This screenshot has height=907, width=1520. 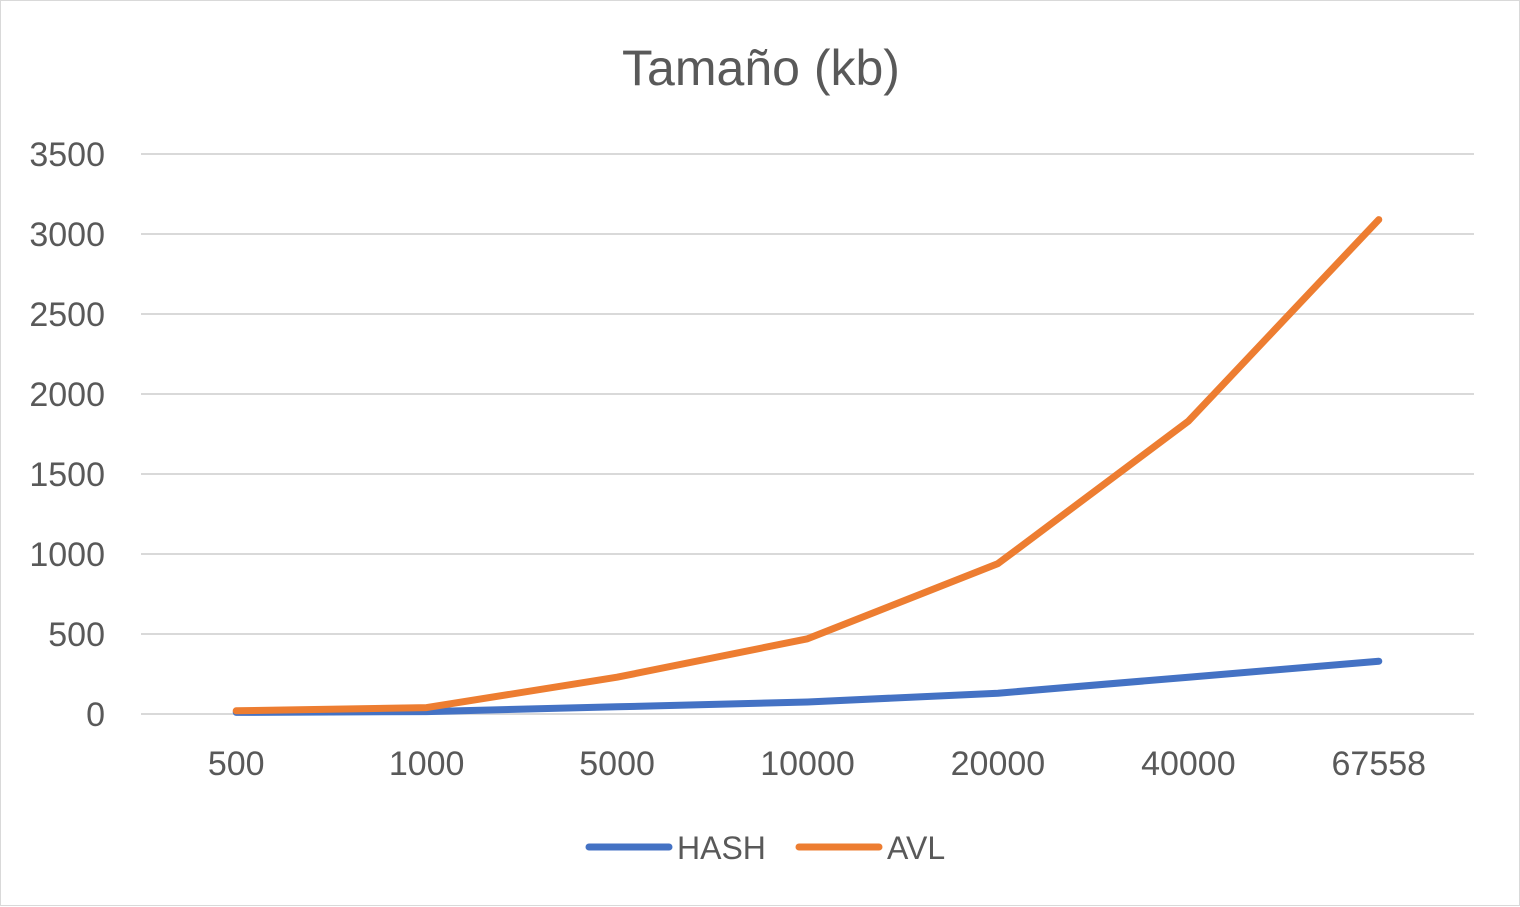 I want to click on y-tick-label: 1000, so click(x=67, y=555).